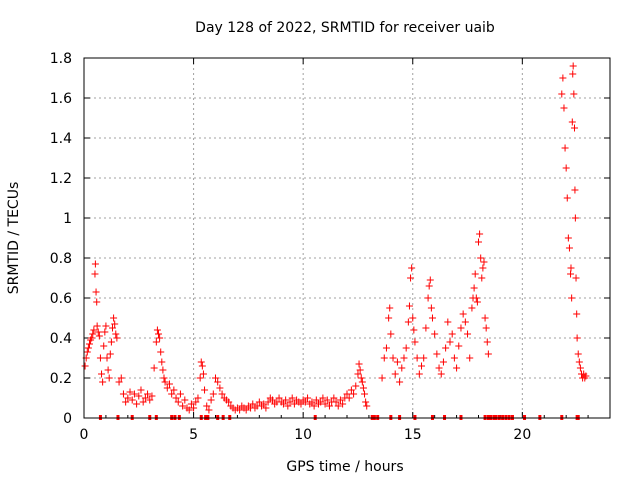  What do you see at coordinates (61, 139) in the screenshot?
I see `y-tick-label: 1.4` at bounding box center [61, 139].